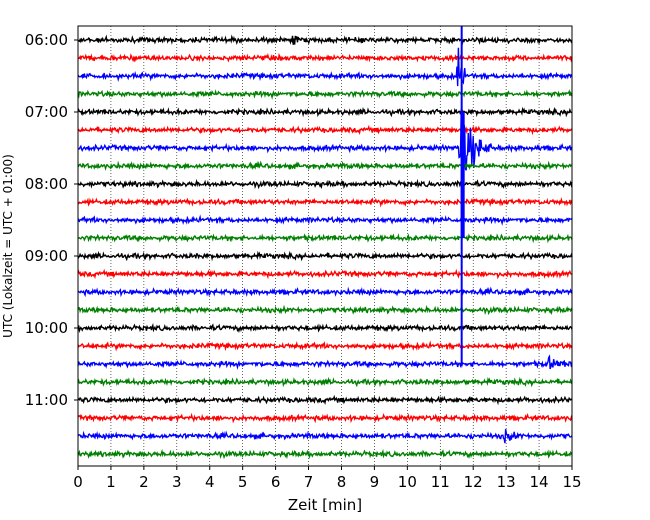  Describe the element at coordinates (407, 482) in the screenshot. I see `x-tick-label: 10` at that location.